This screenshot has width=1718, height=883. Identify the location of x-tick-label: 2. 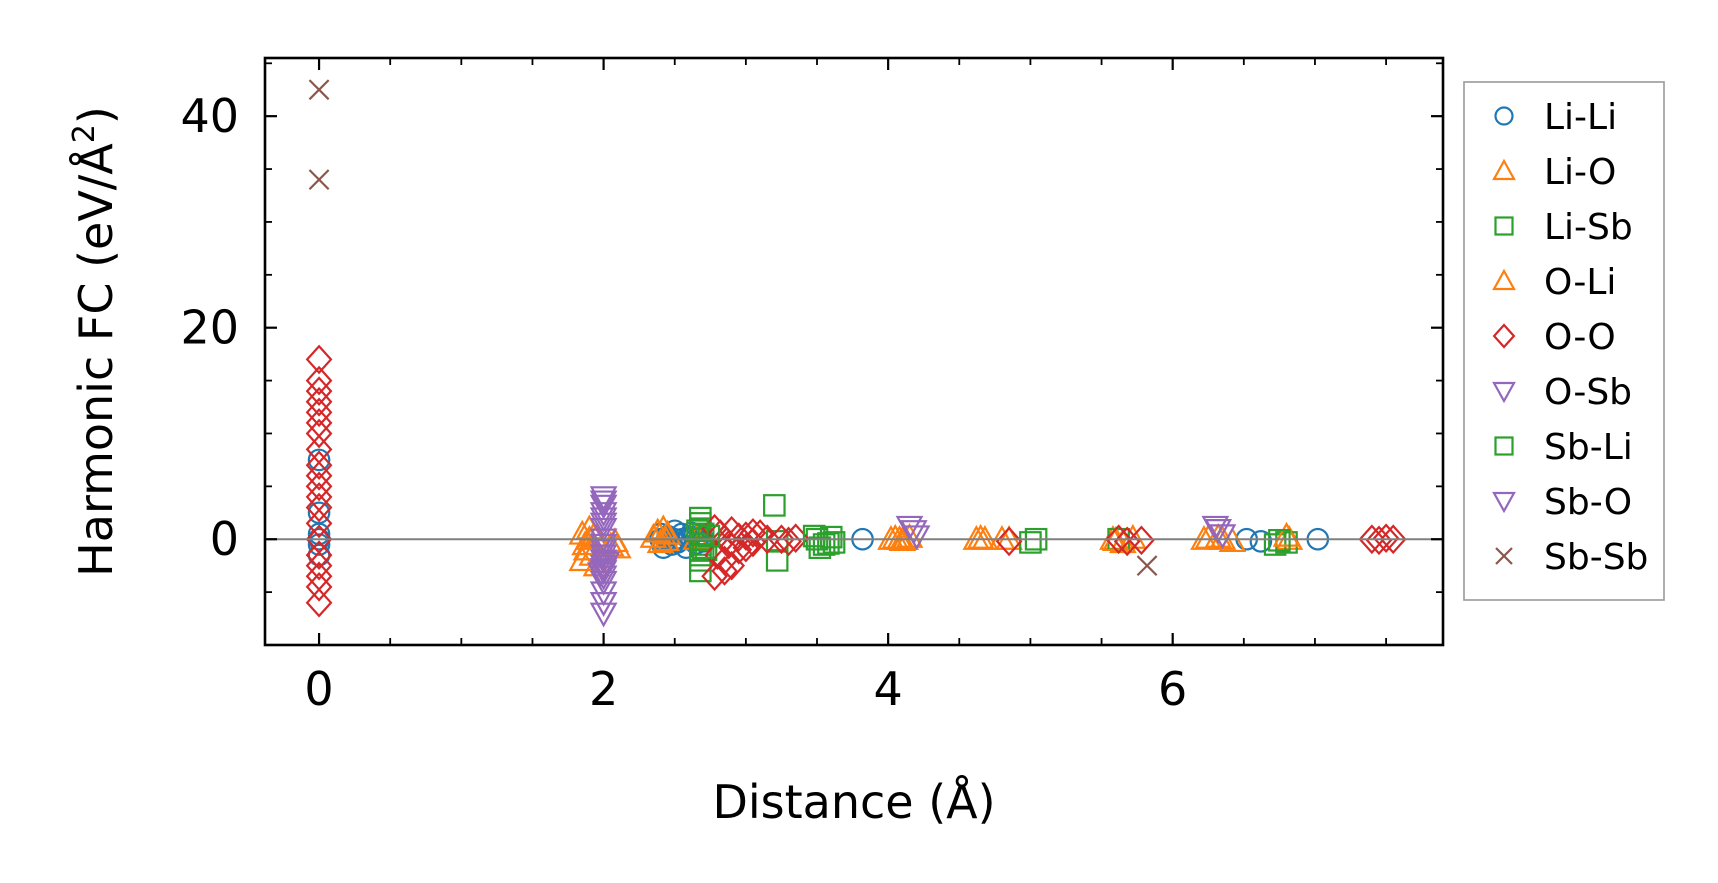
(603, 689).